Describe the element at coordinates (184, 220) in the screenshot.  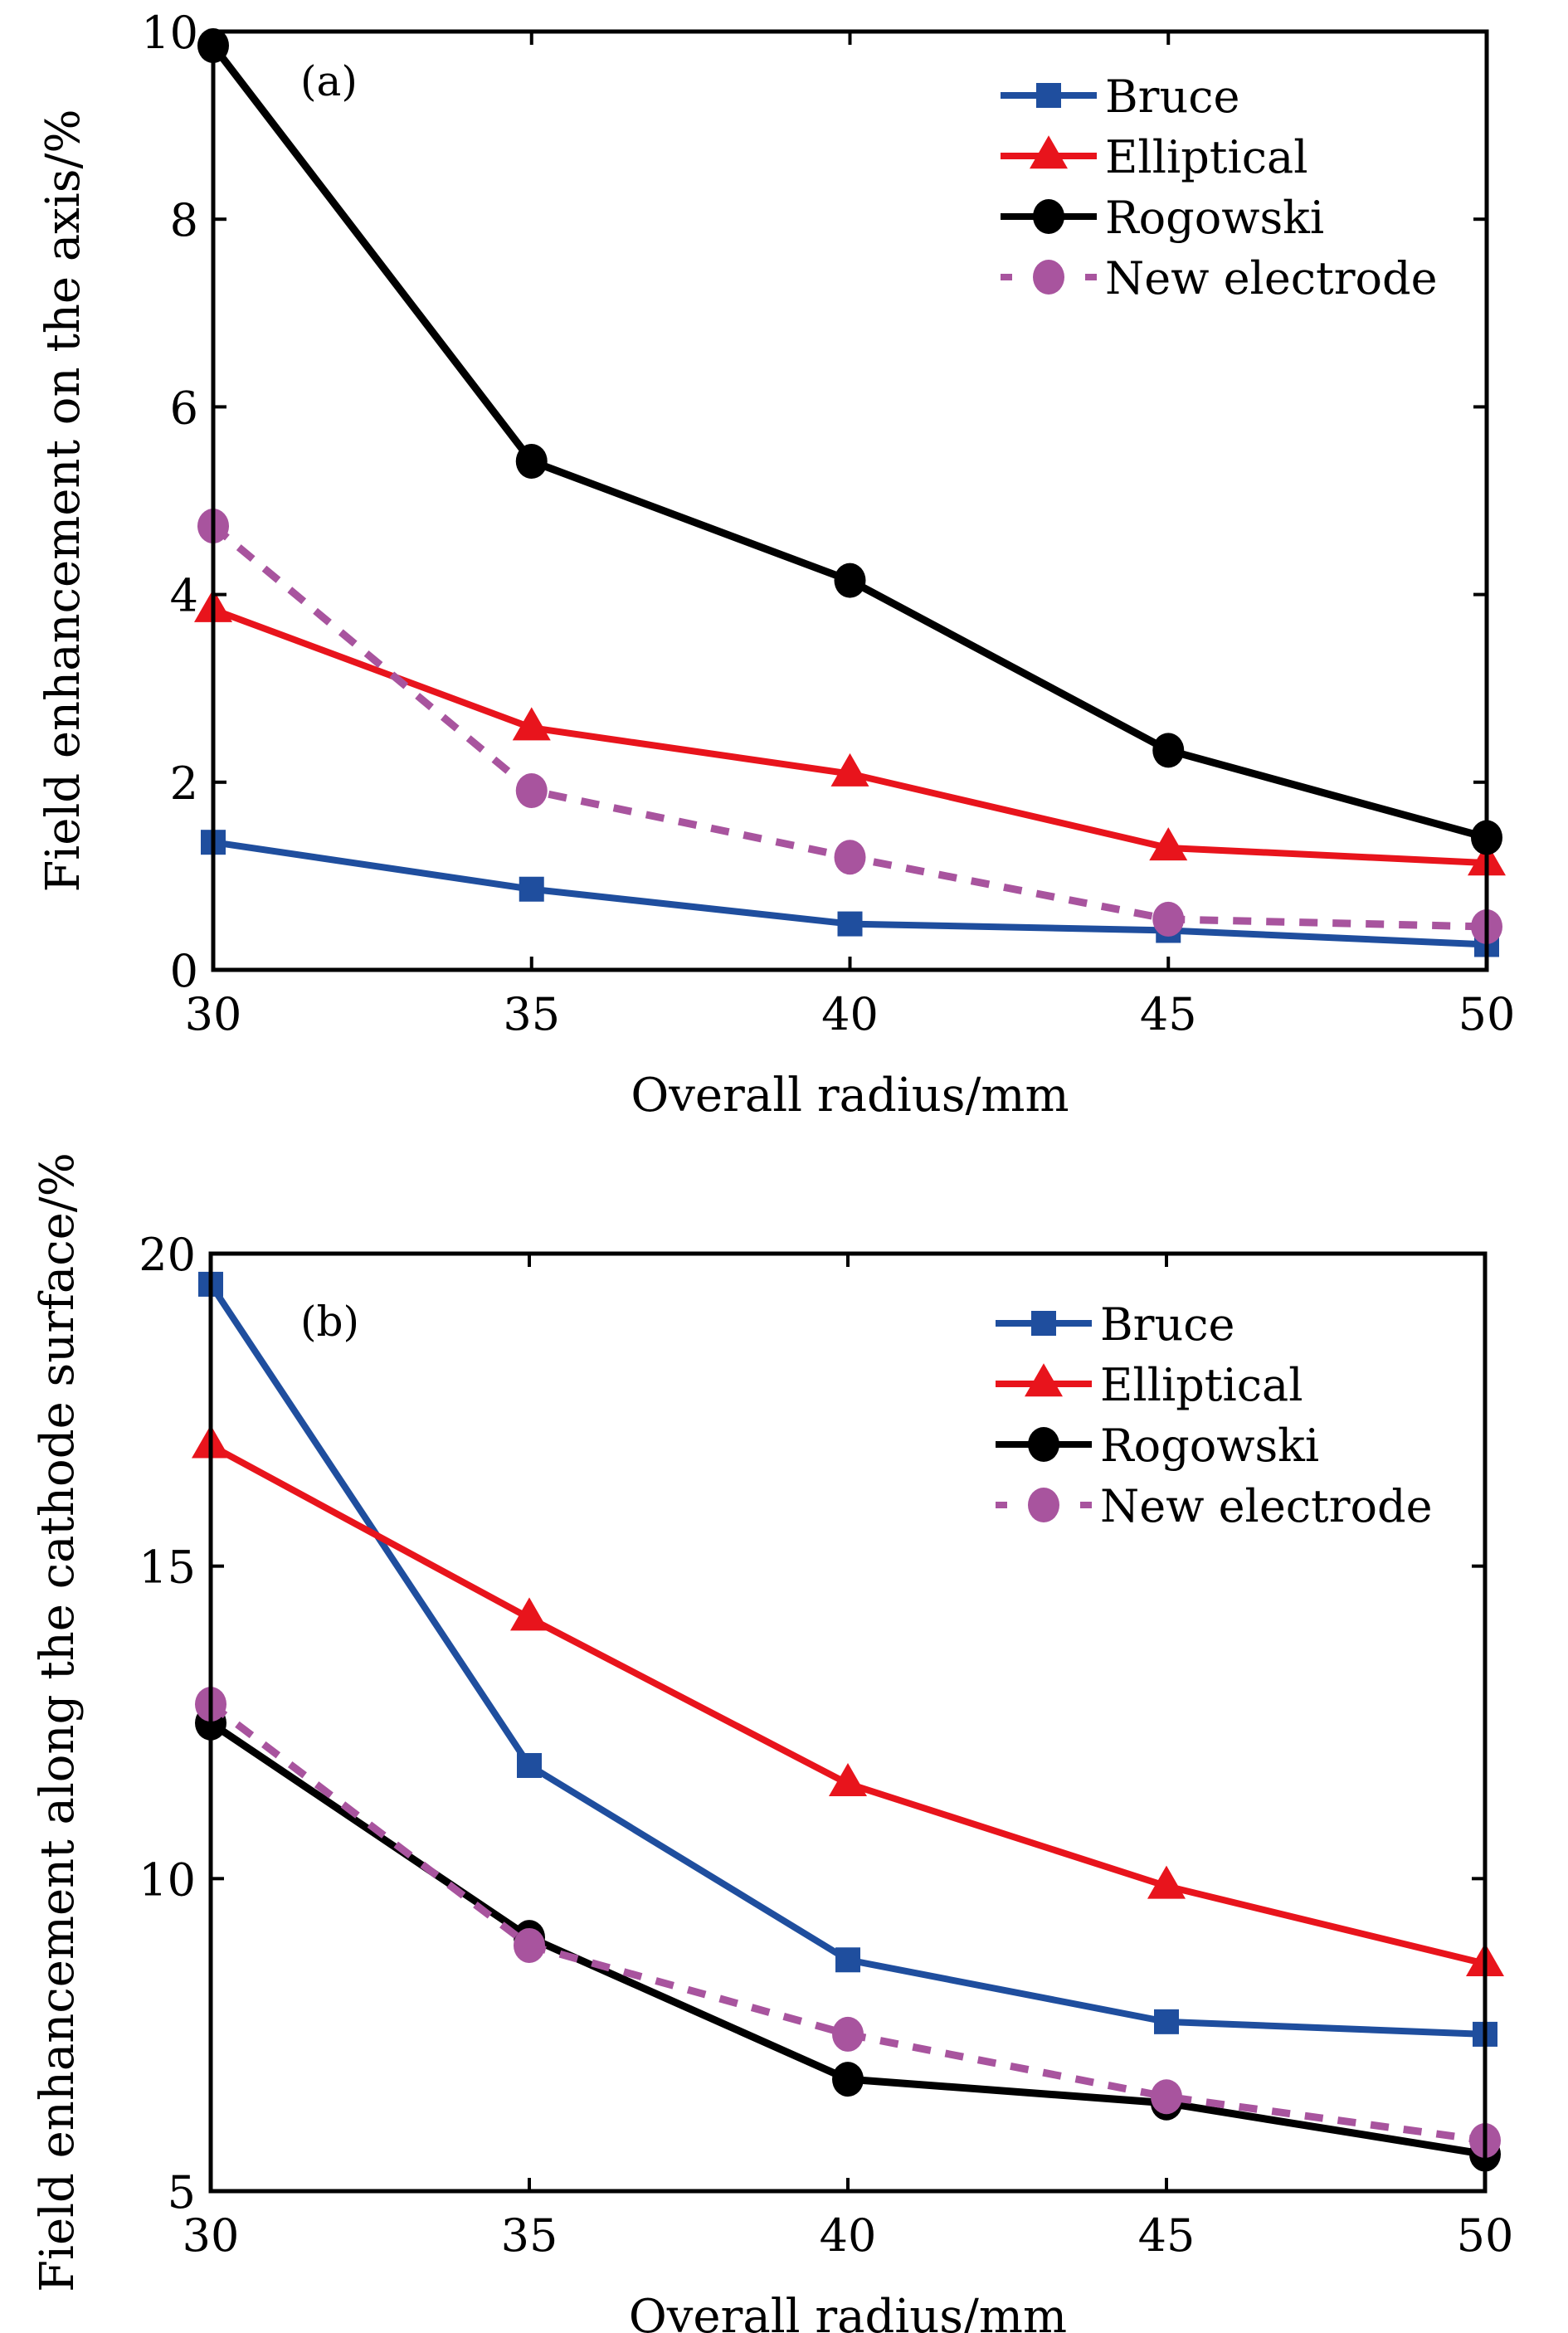
I see `y-tick-label: 8` at that location.